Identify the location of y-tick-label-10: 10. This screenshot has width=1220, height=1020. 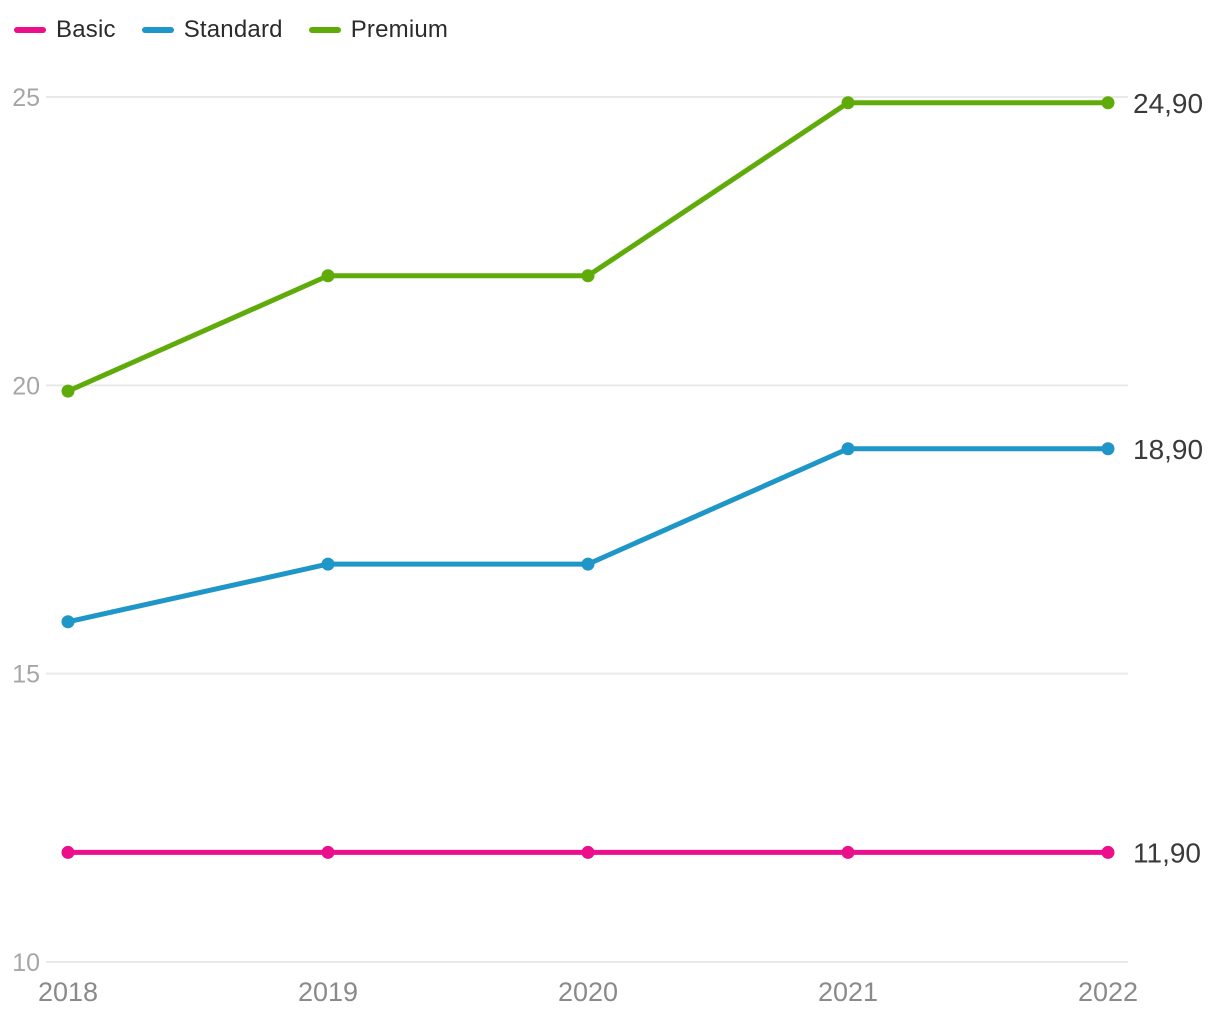
(26, 963).